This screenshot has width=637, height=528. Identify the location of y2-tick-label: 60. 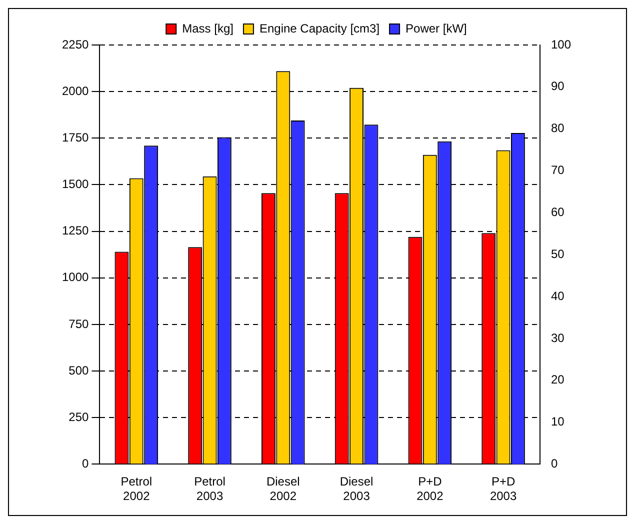
(557, 211).